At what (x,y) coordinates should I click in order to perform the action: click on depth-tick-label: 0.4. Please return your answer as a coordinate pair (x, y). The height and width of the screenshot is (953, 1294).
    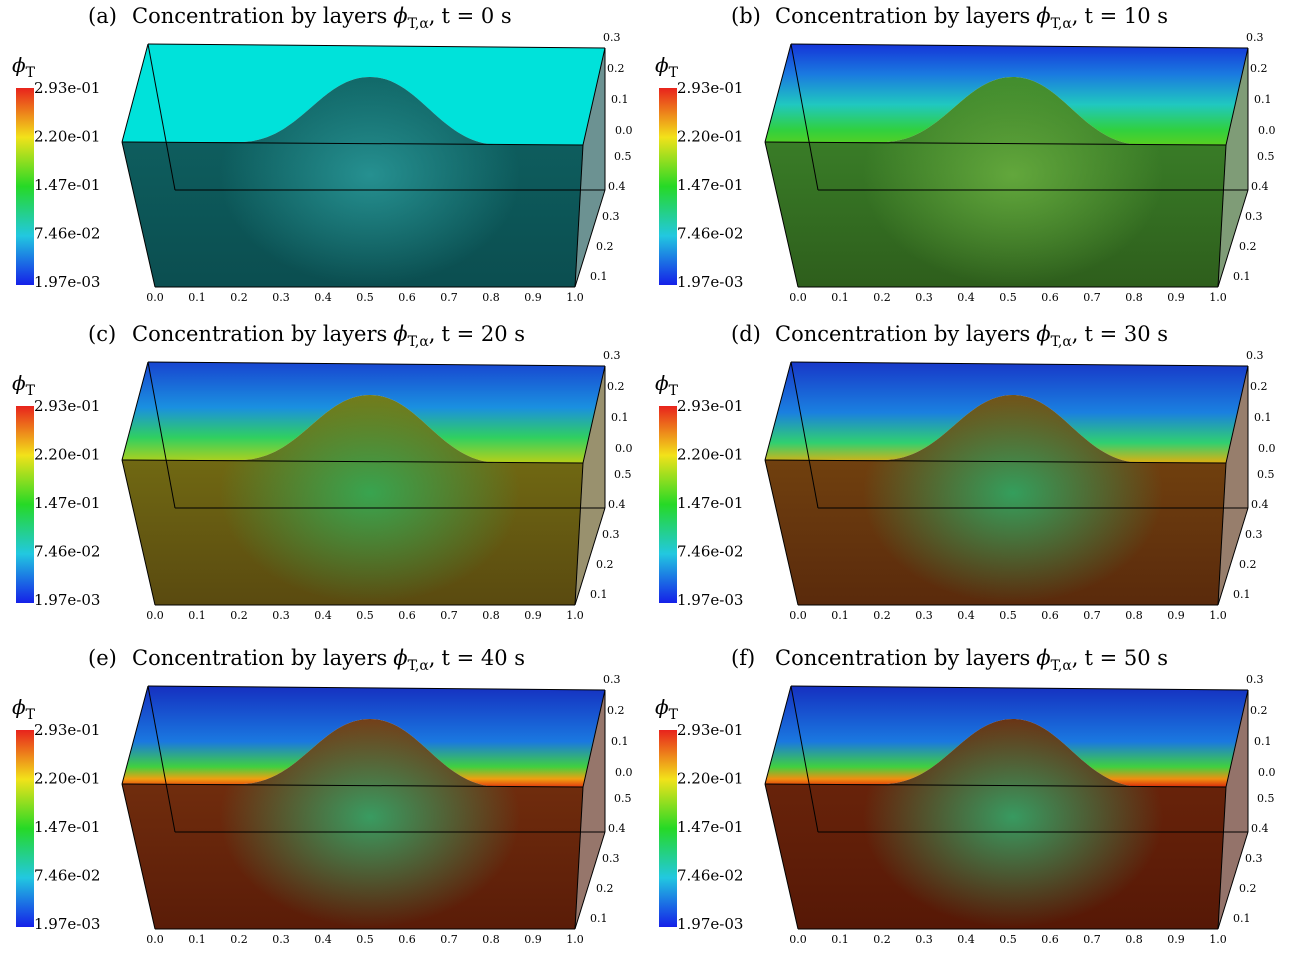
    Looking at the image, I should click on (617, 828).